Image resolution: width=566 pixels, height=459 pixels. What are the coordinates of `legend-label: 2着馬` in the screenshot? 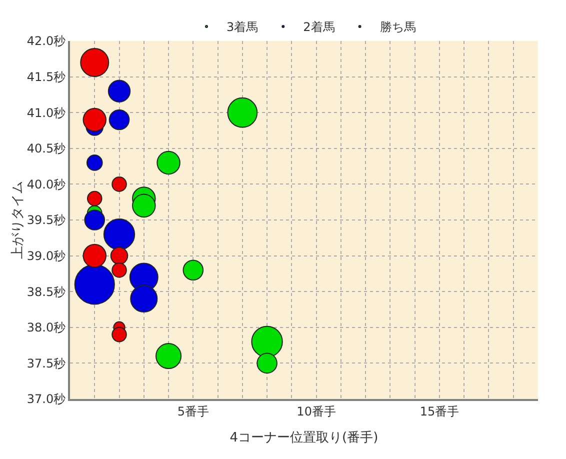 It's located at (319, 27).